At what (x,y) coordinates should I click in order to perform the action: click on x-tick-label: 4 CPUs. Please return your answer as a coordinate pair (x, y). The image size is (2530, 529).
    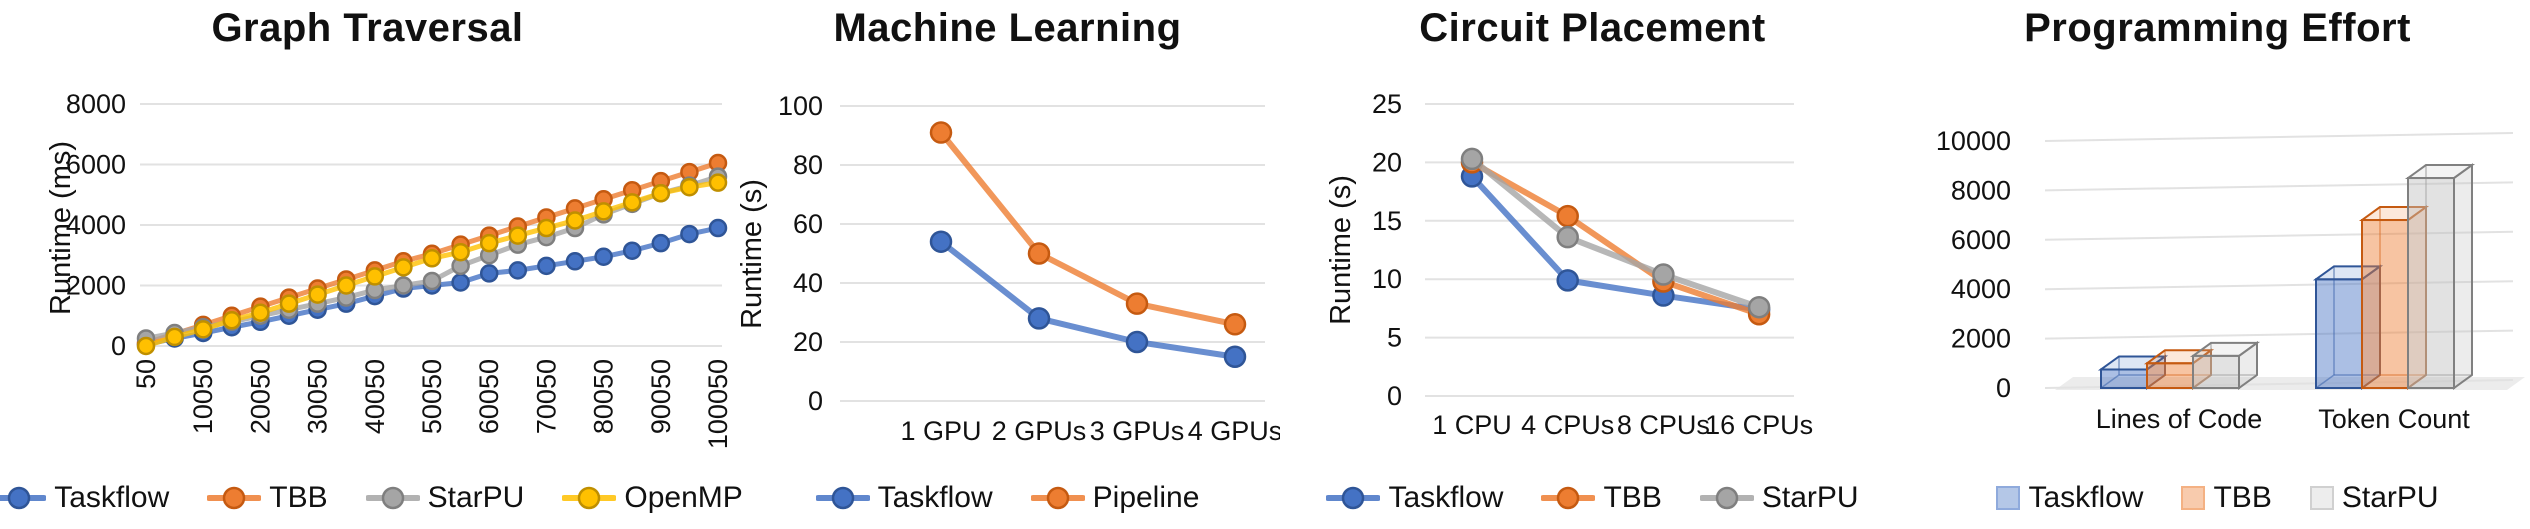
    Looking at the image, I should click on (1567, 425).